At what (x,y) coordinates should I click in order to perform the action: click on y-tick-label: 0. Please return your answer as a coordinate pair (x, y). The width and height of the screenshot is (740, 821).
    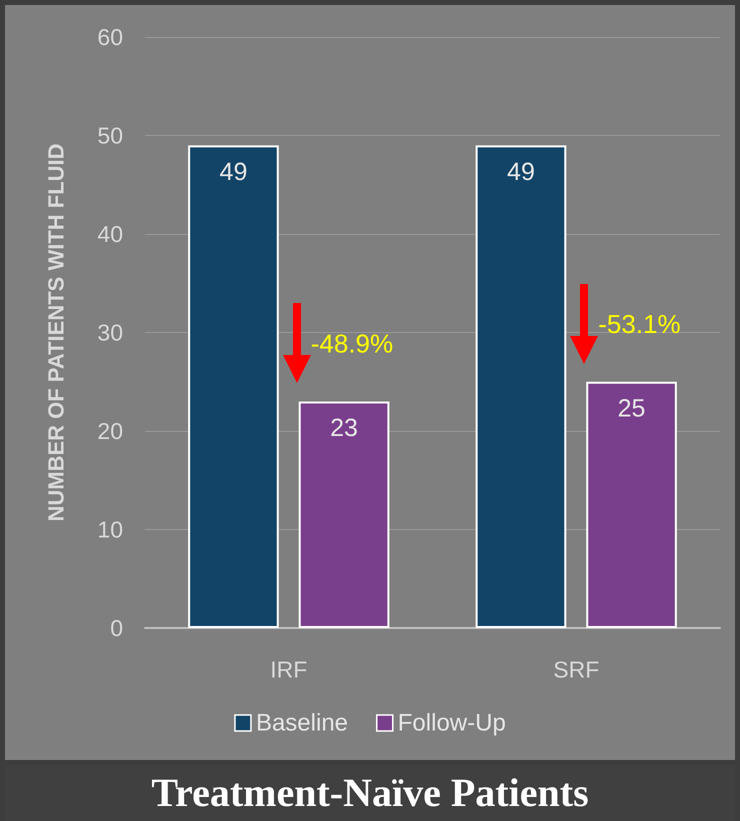
    Looking at the image, I should click on (116, 628).